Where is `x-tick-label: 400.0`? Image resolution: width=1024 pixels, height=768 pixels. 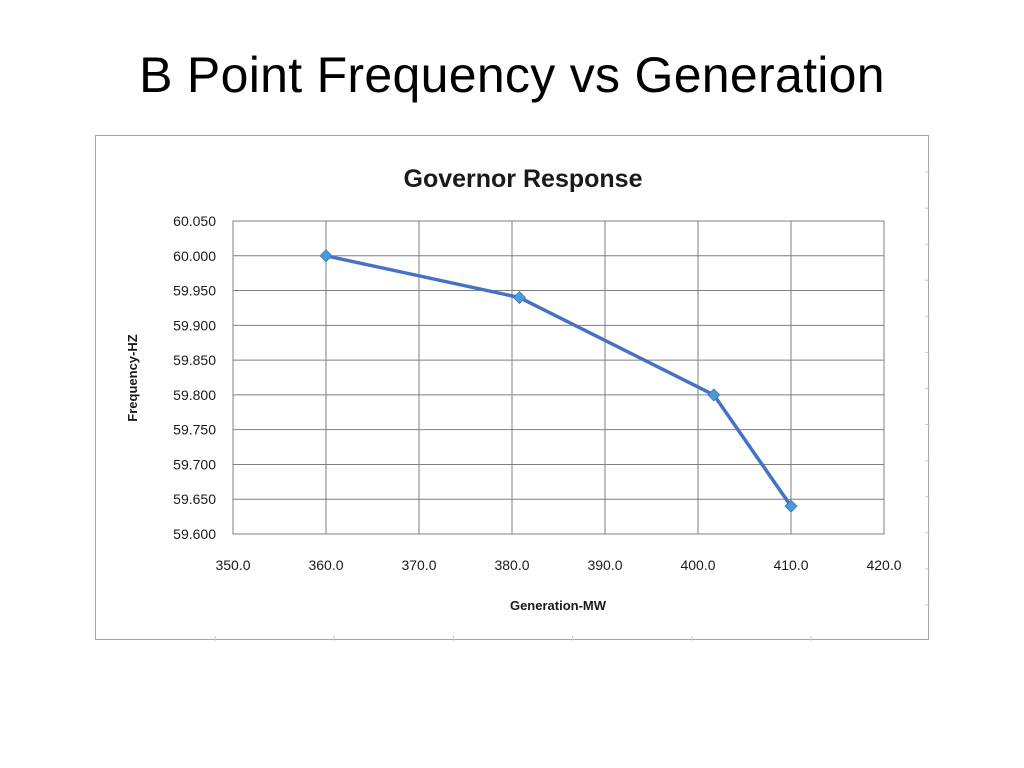
x-tick-label: 400.0 is located at coordinates (697, 565).